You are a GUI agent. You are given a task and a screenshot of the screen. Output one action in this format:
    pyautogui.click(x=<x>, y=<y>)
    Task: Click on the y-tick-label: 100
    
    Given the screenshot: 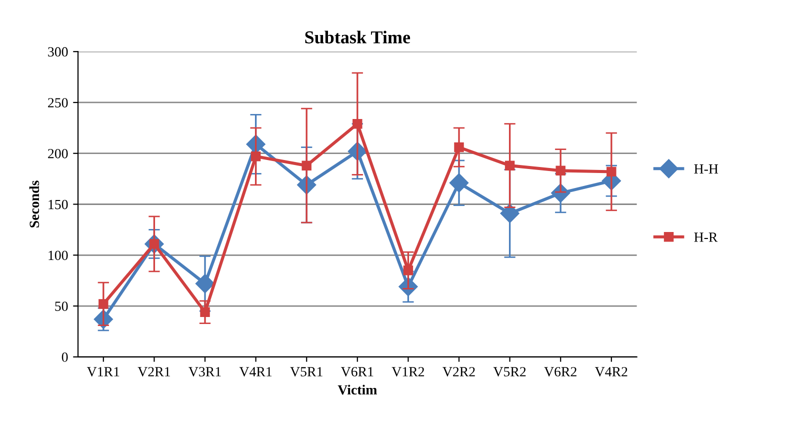 What is the action you would take?
    pyautogui.click(x=58, y=255)
    